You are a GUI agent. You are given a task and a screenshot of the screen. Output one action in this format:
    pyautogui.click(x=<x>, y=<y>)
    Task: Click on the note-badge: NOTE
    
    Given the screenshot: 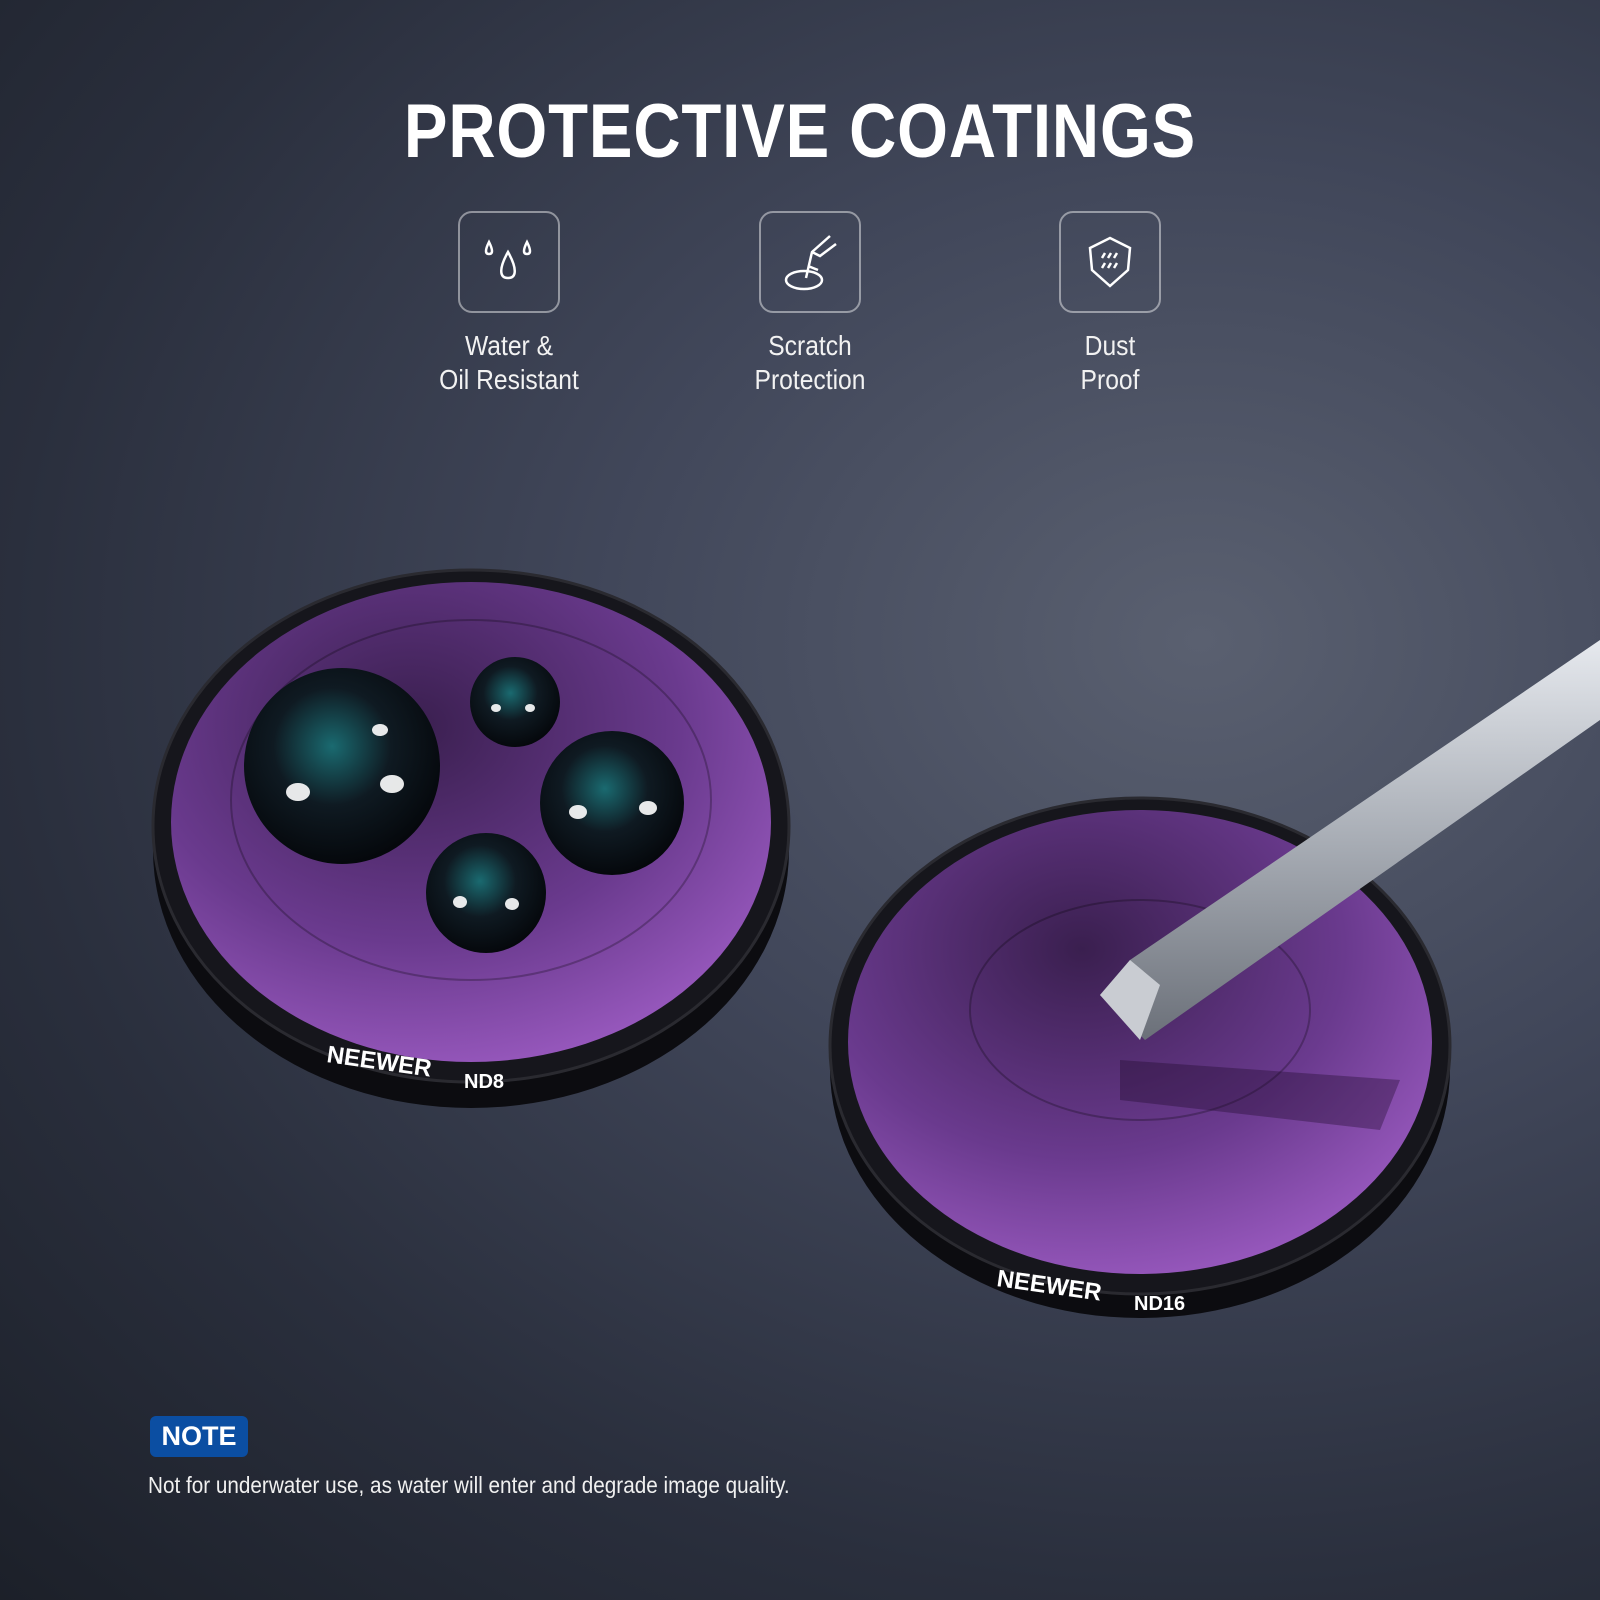 What is the action you would take?
    pyautogui.click(x=199, y=1436)
    